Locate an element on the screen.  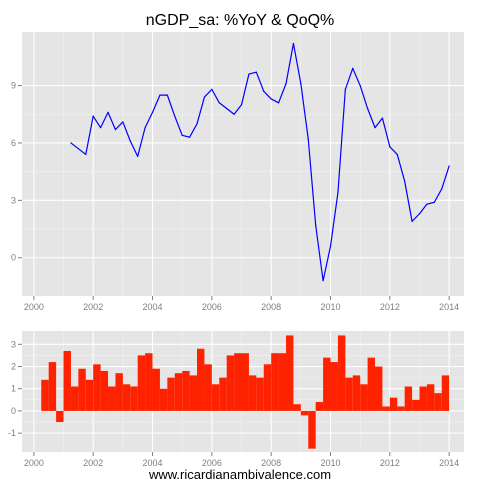
qoq-xtick-label: 2014 is located at coordinates (449, 463).